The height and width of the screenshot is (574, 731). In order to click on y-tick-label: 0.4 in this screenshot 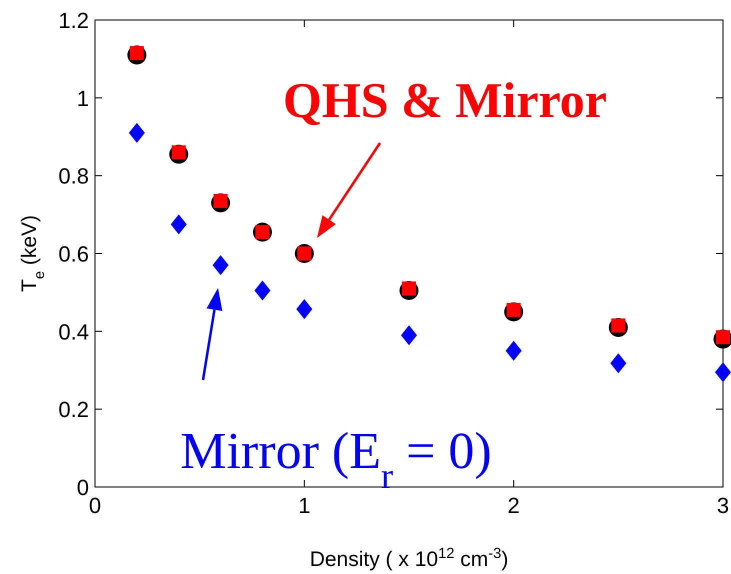, I will do `click(73, 331)`.